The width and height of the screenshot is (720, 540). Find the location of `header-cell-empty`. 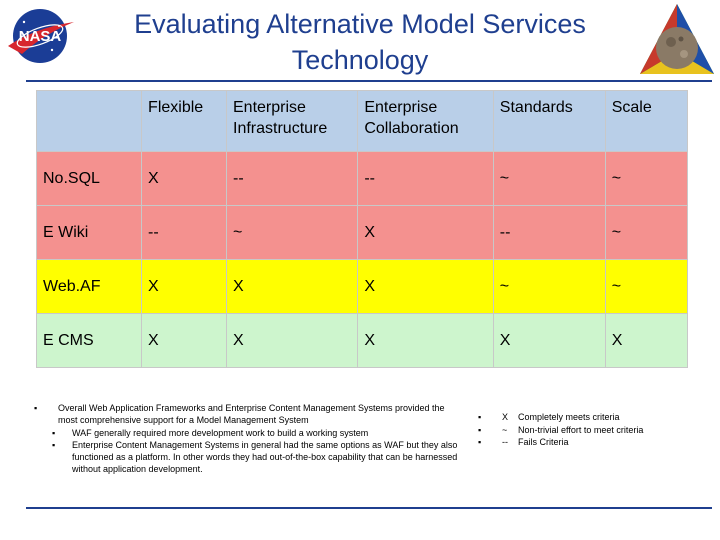

header-cell-empty is located at coordinates (89, 121).